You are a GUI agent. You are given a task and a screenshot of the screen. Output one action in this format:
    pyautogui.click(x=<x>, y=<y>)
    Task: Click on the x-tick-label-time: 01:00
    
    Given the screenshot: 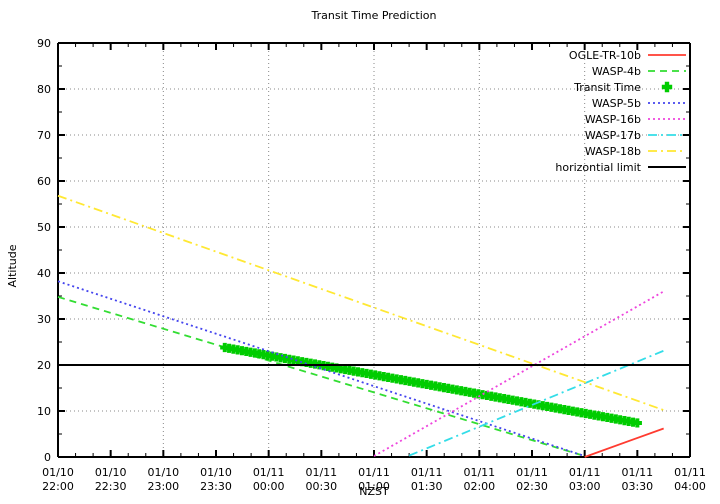 What is the action you would take?
    pyautogui.click(x=374, y=486)
    